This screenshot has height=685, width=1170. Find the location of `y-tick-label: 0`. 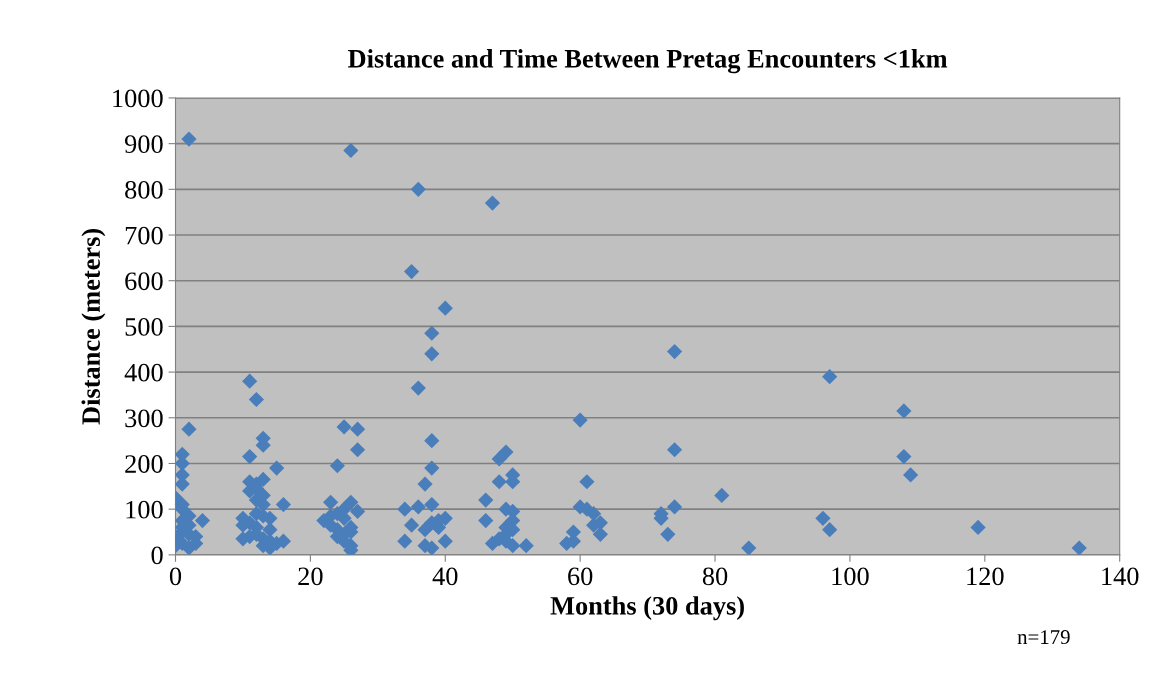

y-tick-label: 0 is located at coordinates (157, 555).